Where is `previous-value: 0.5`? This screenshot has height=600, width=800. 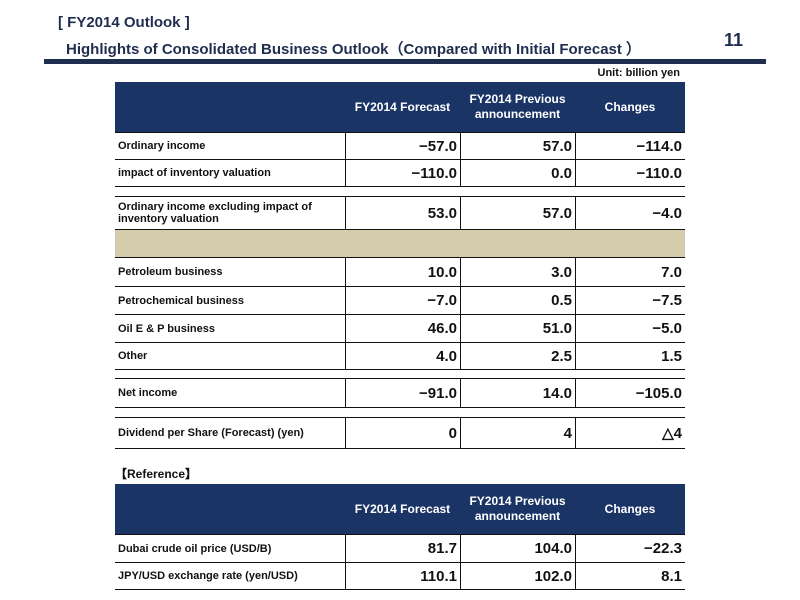
previous-value: 0.5 is located at coordinates (561, 300).